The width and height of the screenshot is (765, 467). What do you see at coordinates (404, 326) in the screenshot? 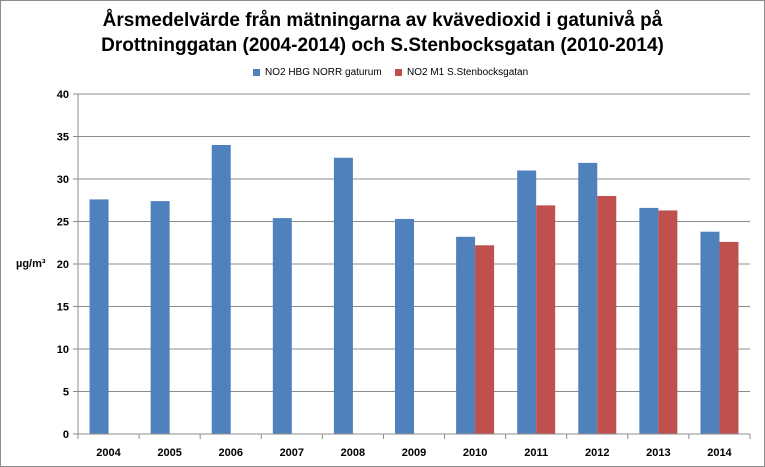
I see `bar-series-1-2009` at bounding box center [404, 326].